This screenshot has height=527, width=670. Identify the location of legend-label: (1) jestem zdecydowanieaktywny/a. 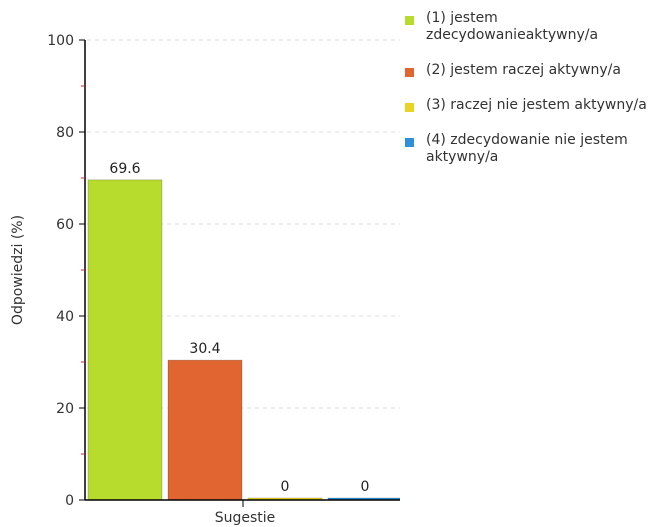
(512, 26).